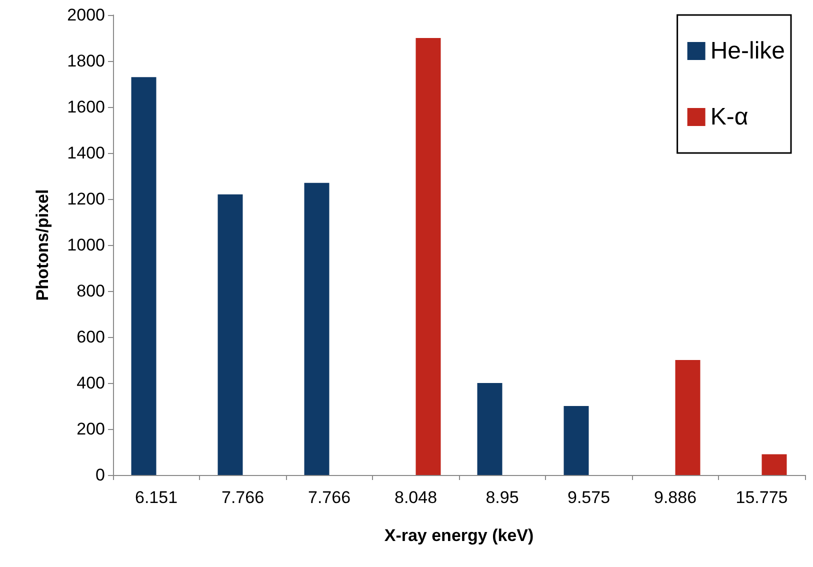 The image size is (813, 567). I want to click on y-tick-label: 200, so click(90, 429).